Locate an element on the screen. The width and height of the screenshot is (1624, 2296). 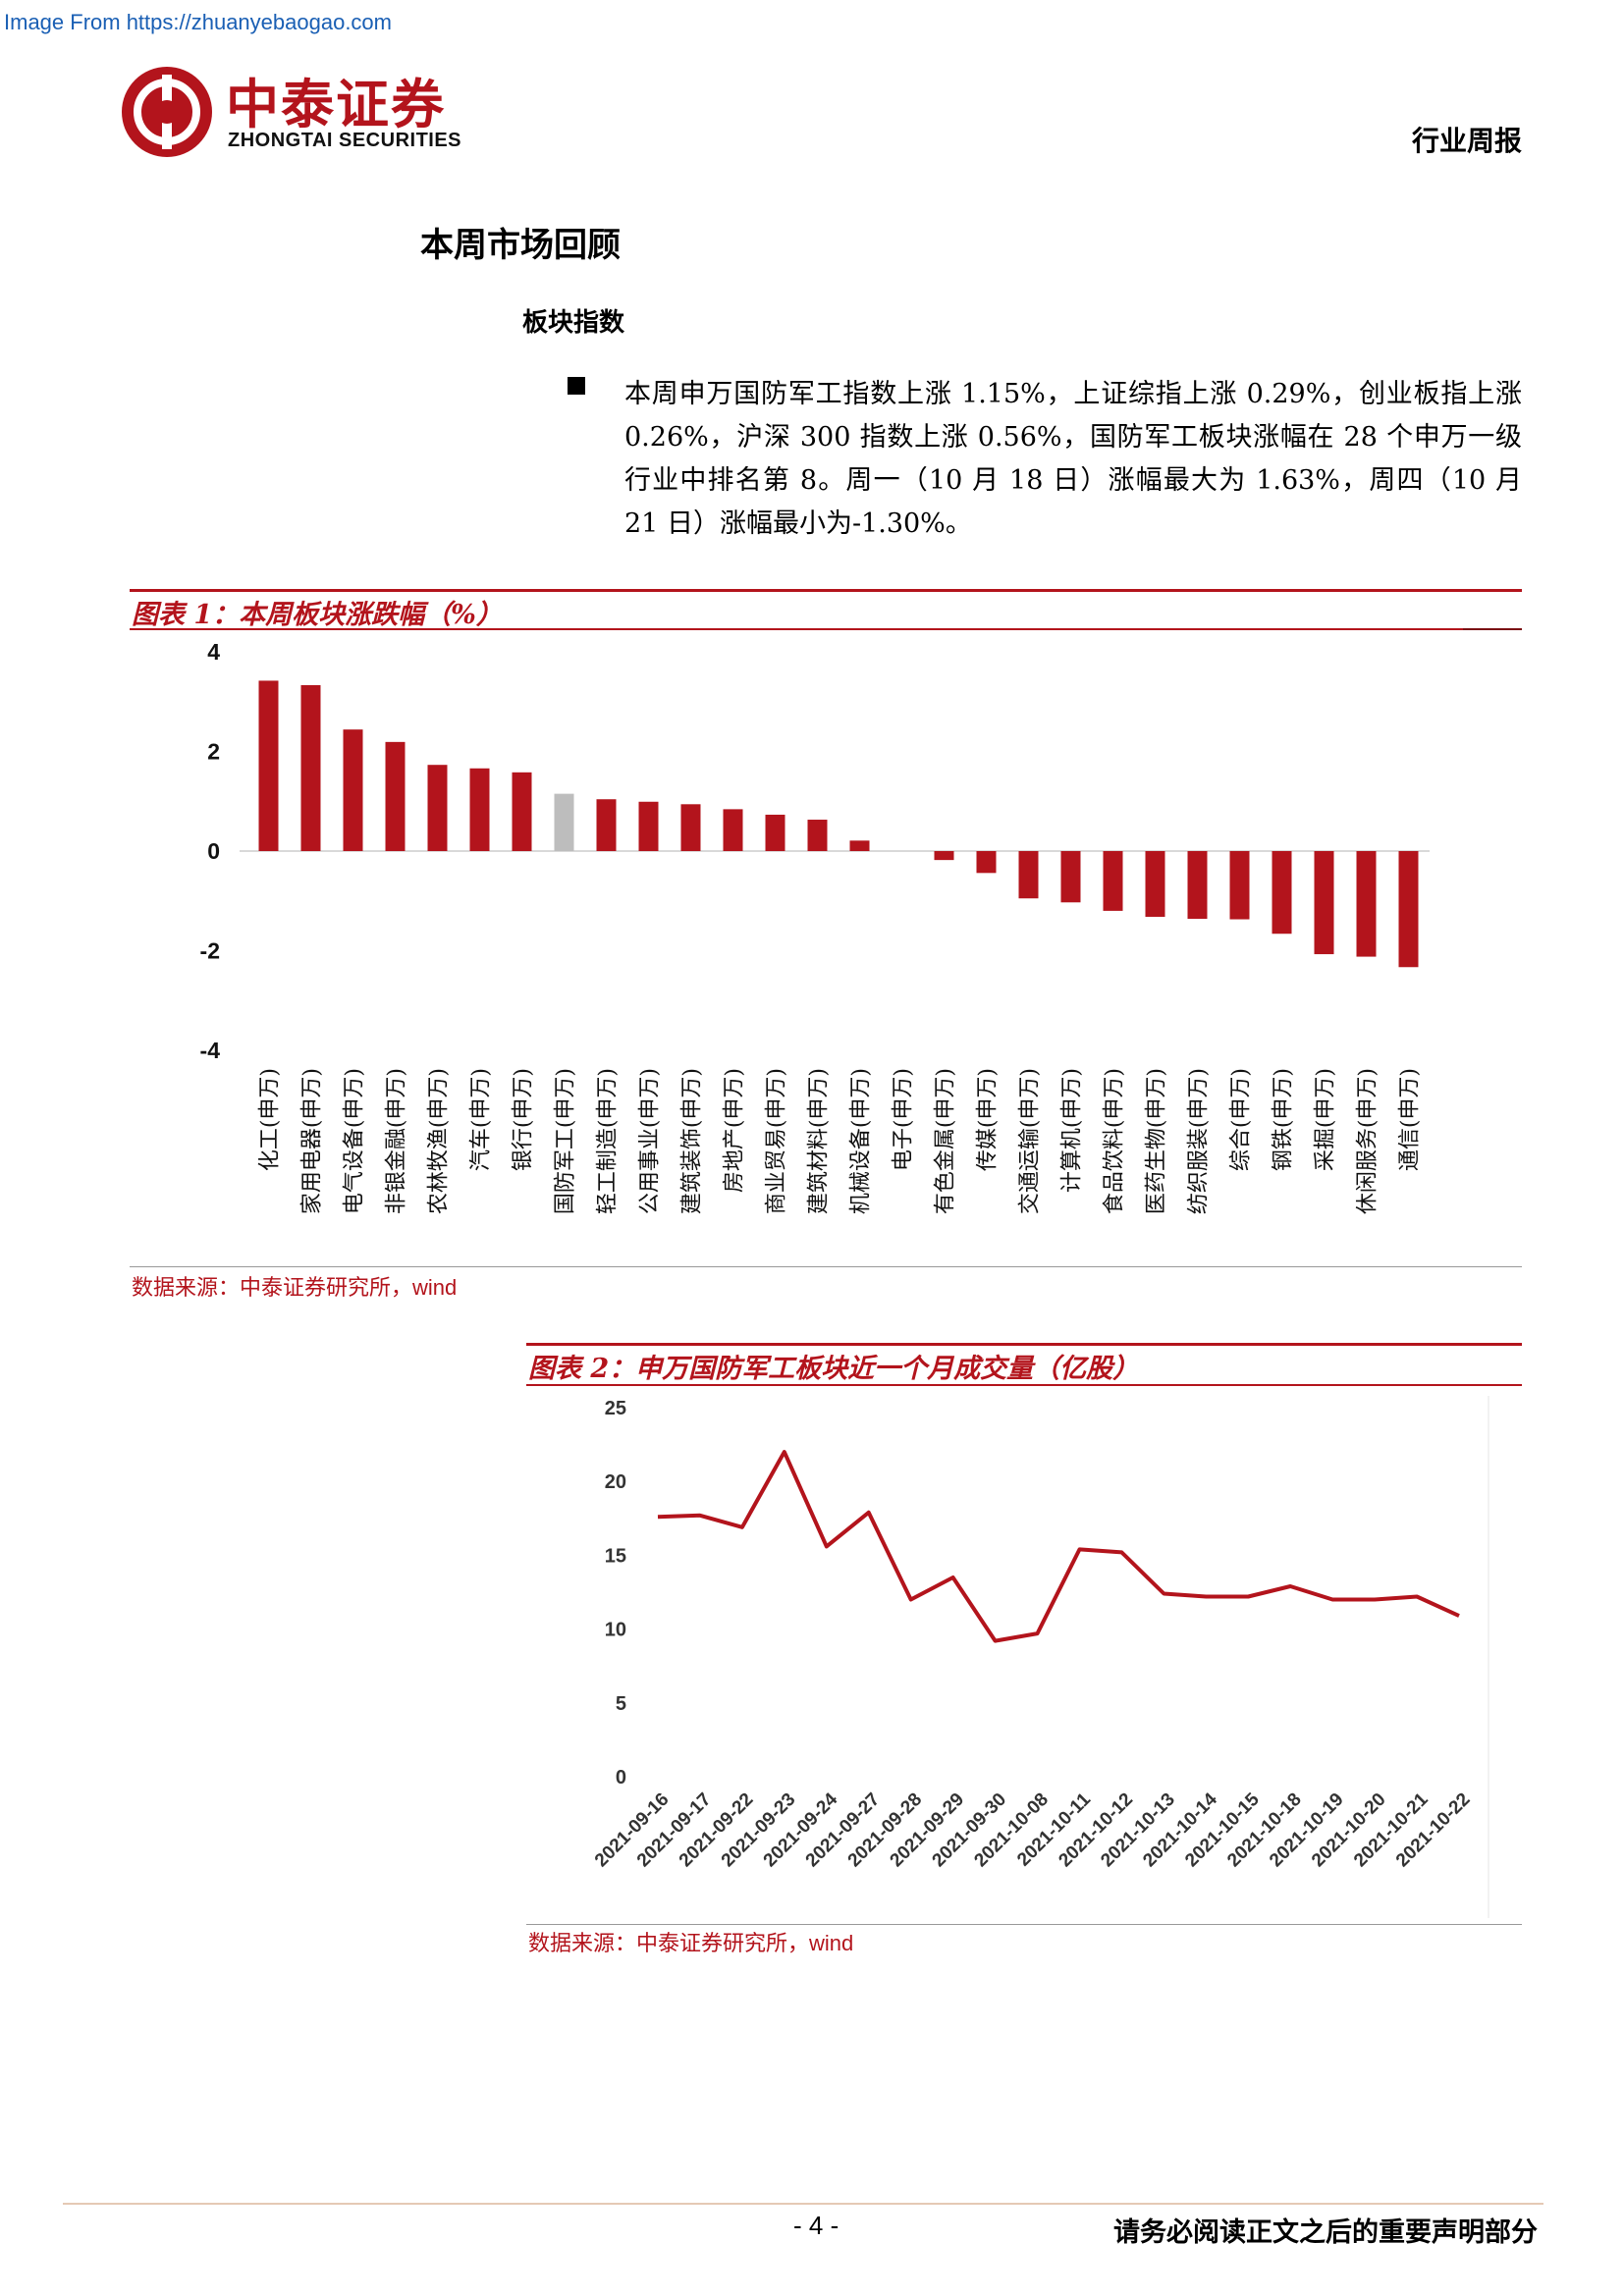
x-tick-label: 家用电器(申万) is located at coordinates (312, 1141).